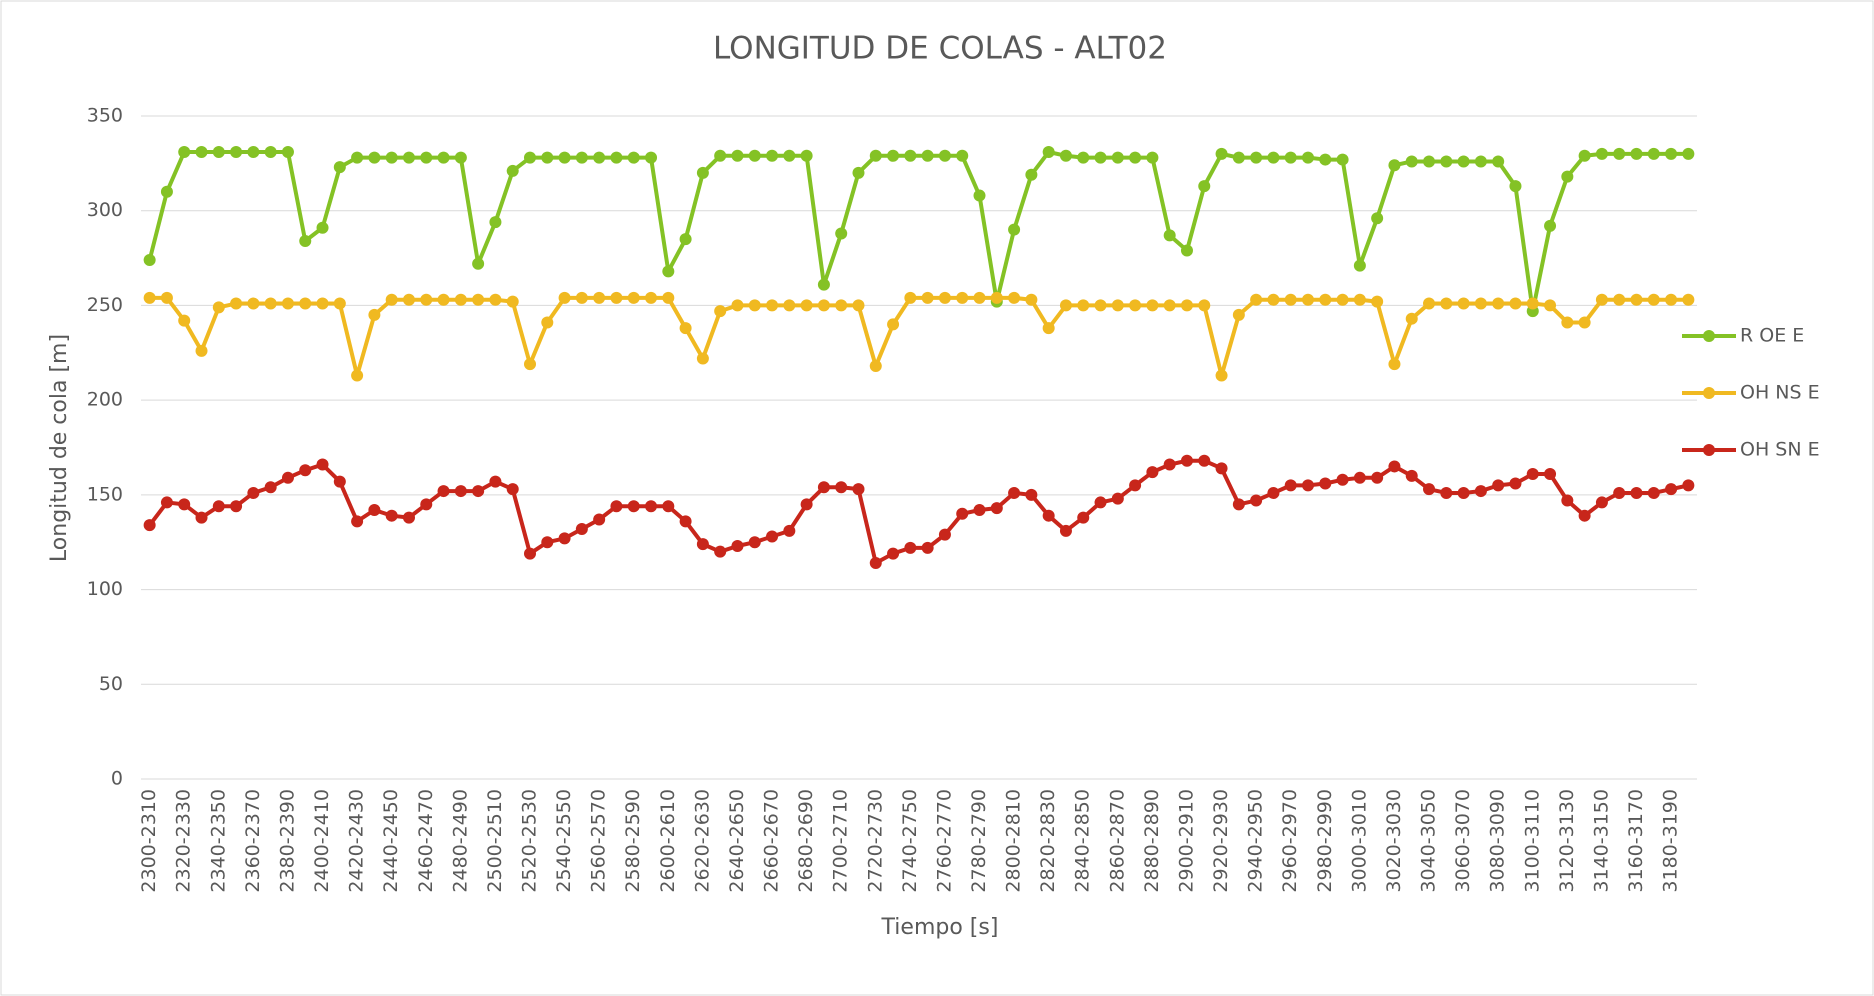  I want to click on x-tick-label: 2540-2550, so click(564, 841).